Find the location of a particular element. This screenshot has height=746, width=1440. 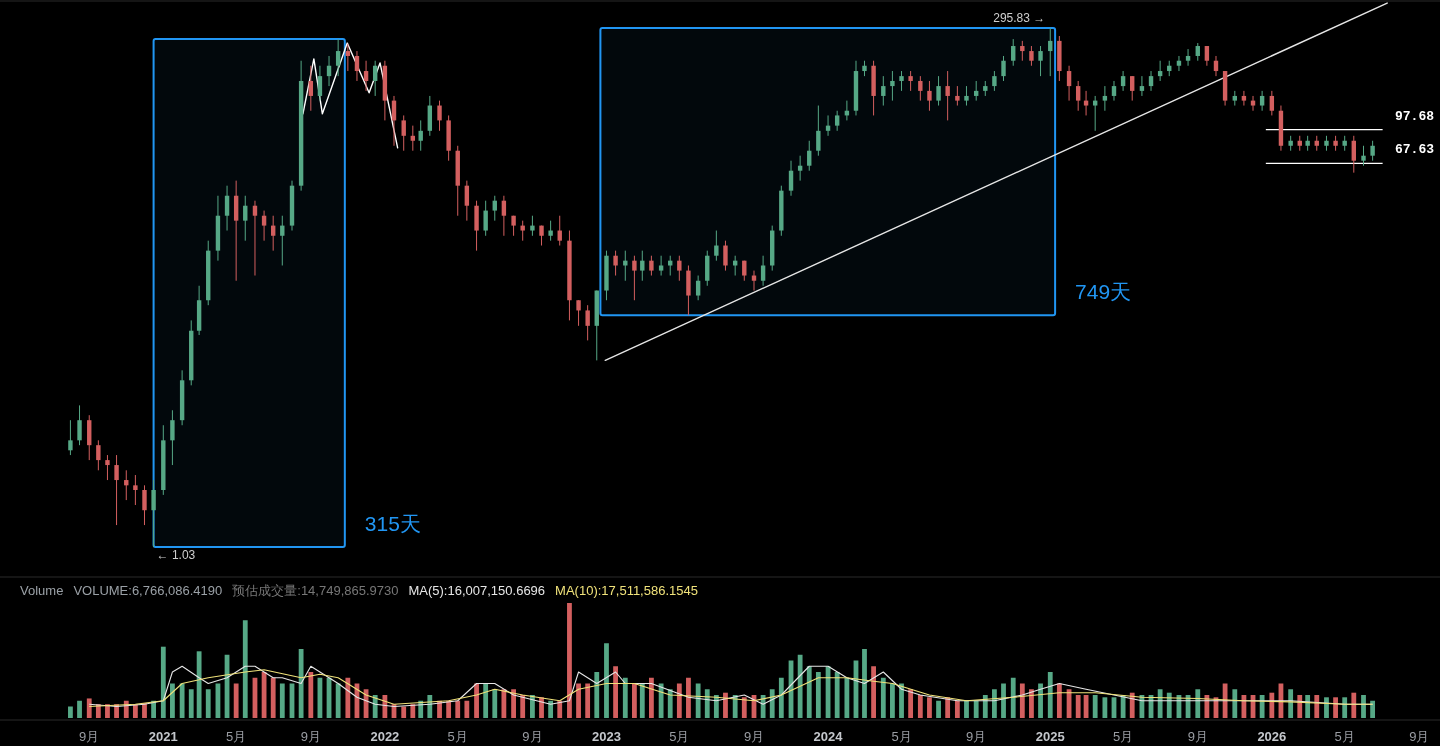

text: MA(5):16,007,150.6696 is located at coordinates (477, 590).